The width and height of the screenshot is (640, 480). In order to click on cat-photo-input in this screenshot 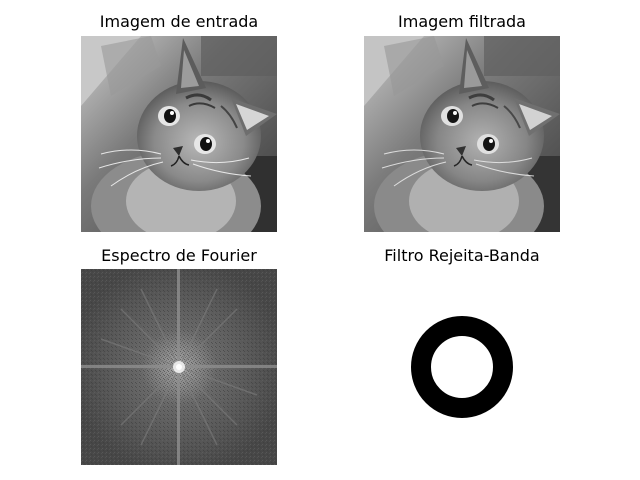, I will do `click(179, 134)`.